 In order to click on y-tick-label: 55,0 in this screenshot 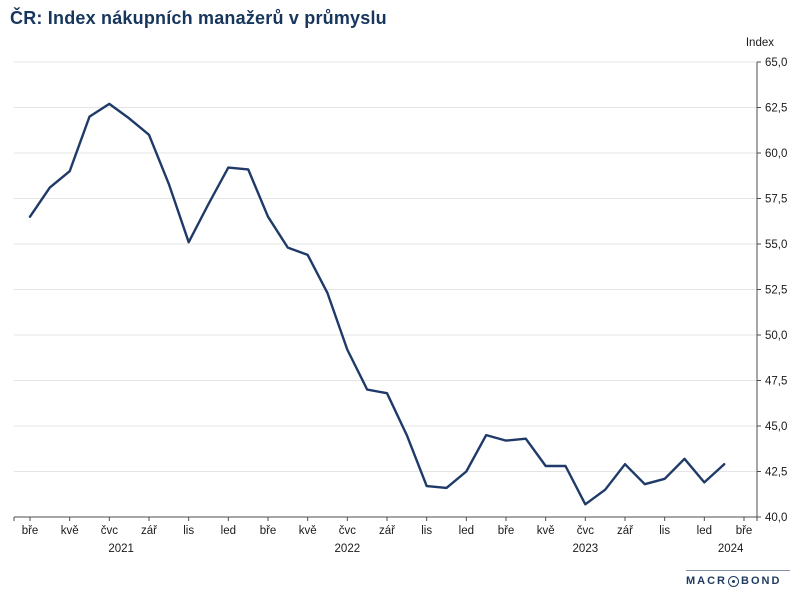, I will do `click(776, 245)`.